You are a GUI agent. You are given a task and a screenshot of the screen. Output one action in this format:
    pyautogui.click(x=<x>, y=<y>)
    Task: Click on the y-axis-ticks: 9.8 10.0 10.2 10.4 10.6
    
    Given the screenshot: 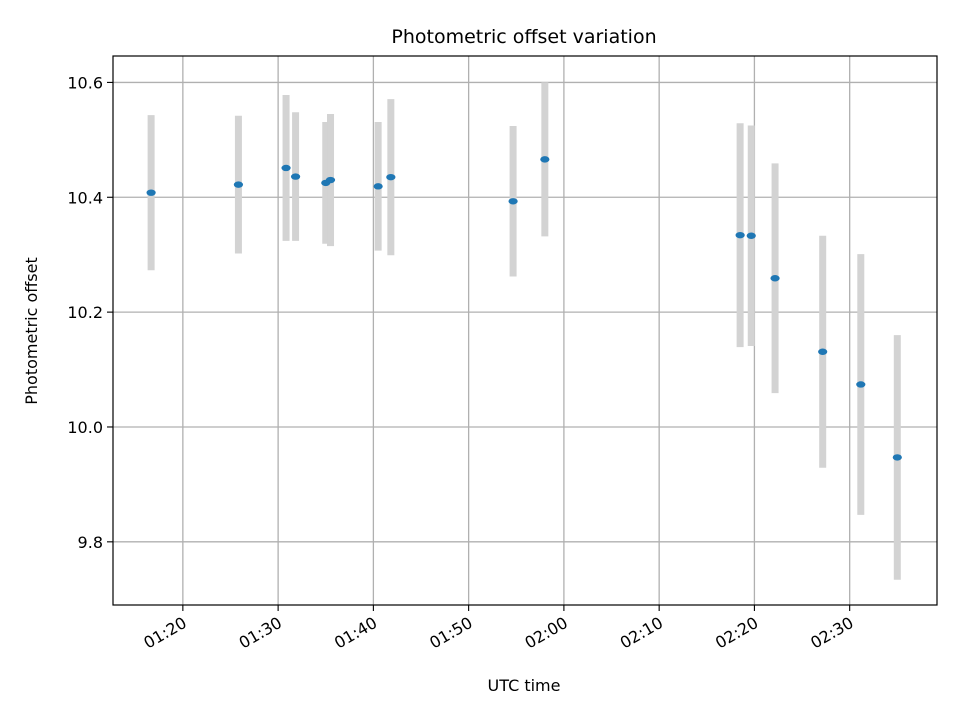 What is the action you would take?
    pyautogui.click(x=90, y=312)
    